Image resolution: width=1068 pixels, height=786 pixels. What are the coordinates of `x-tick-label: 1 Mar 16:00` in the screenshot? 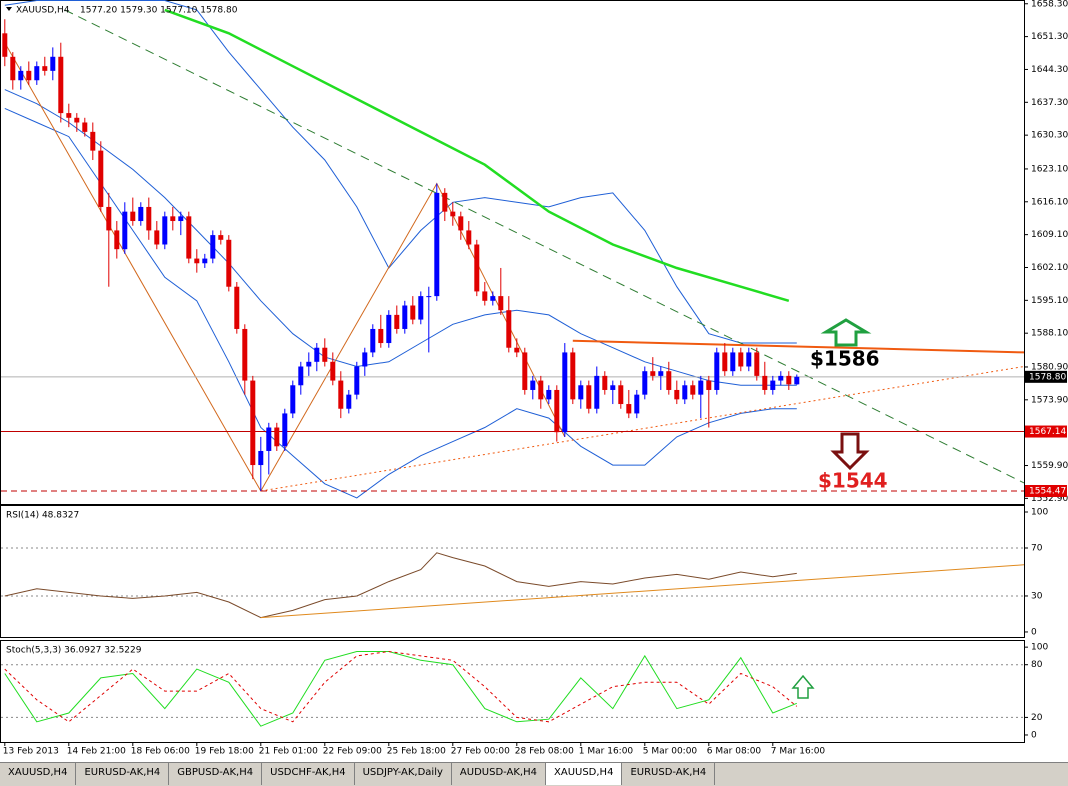 It's located at (606, 752).